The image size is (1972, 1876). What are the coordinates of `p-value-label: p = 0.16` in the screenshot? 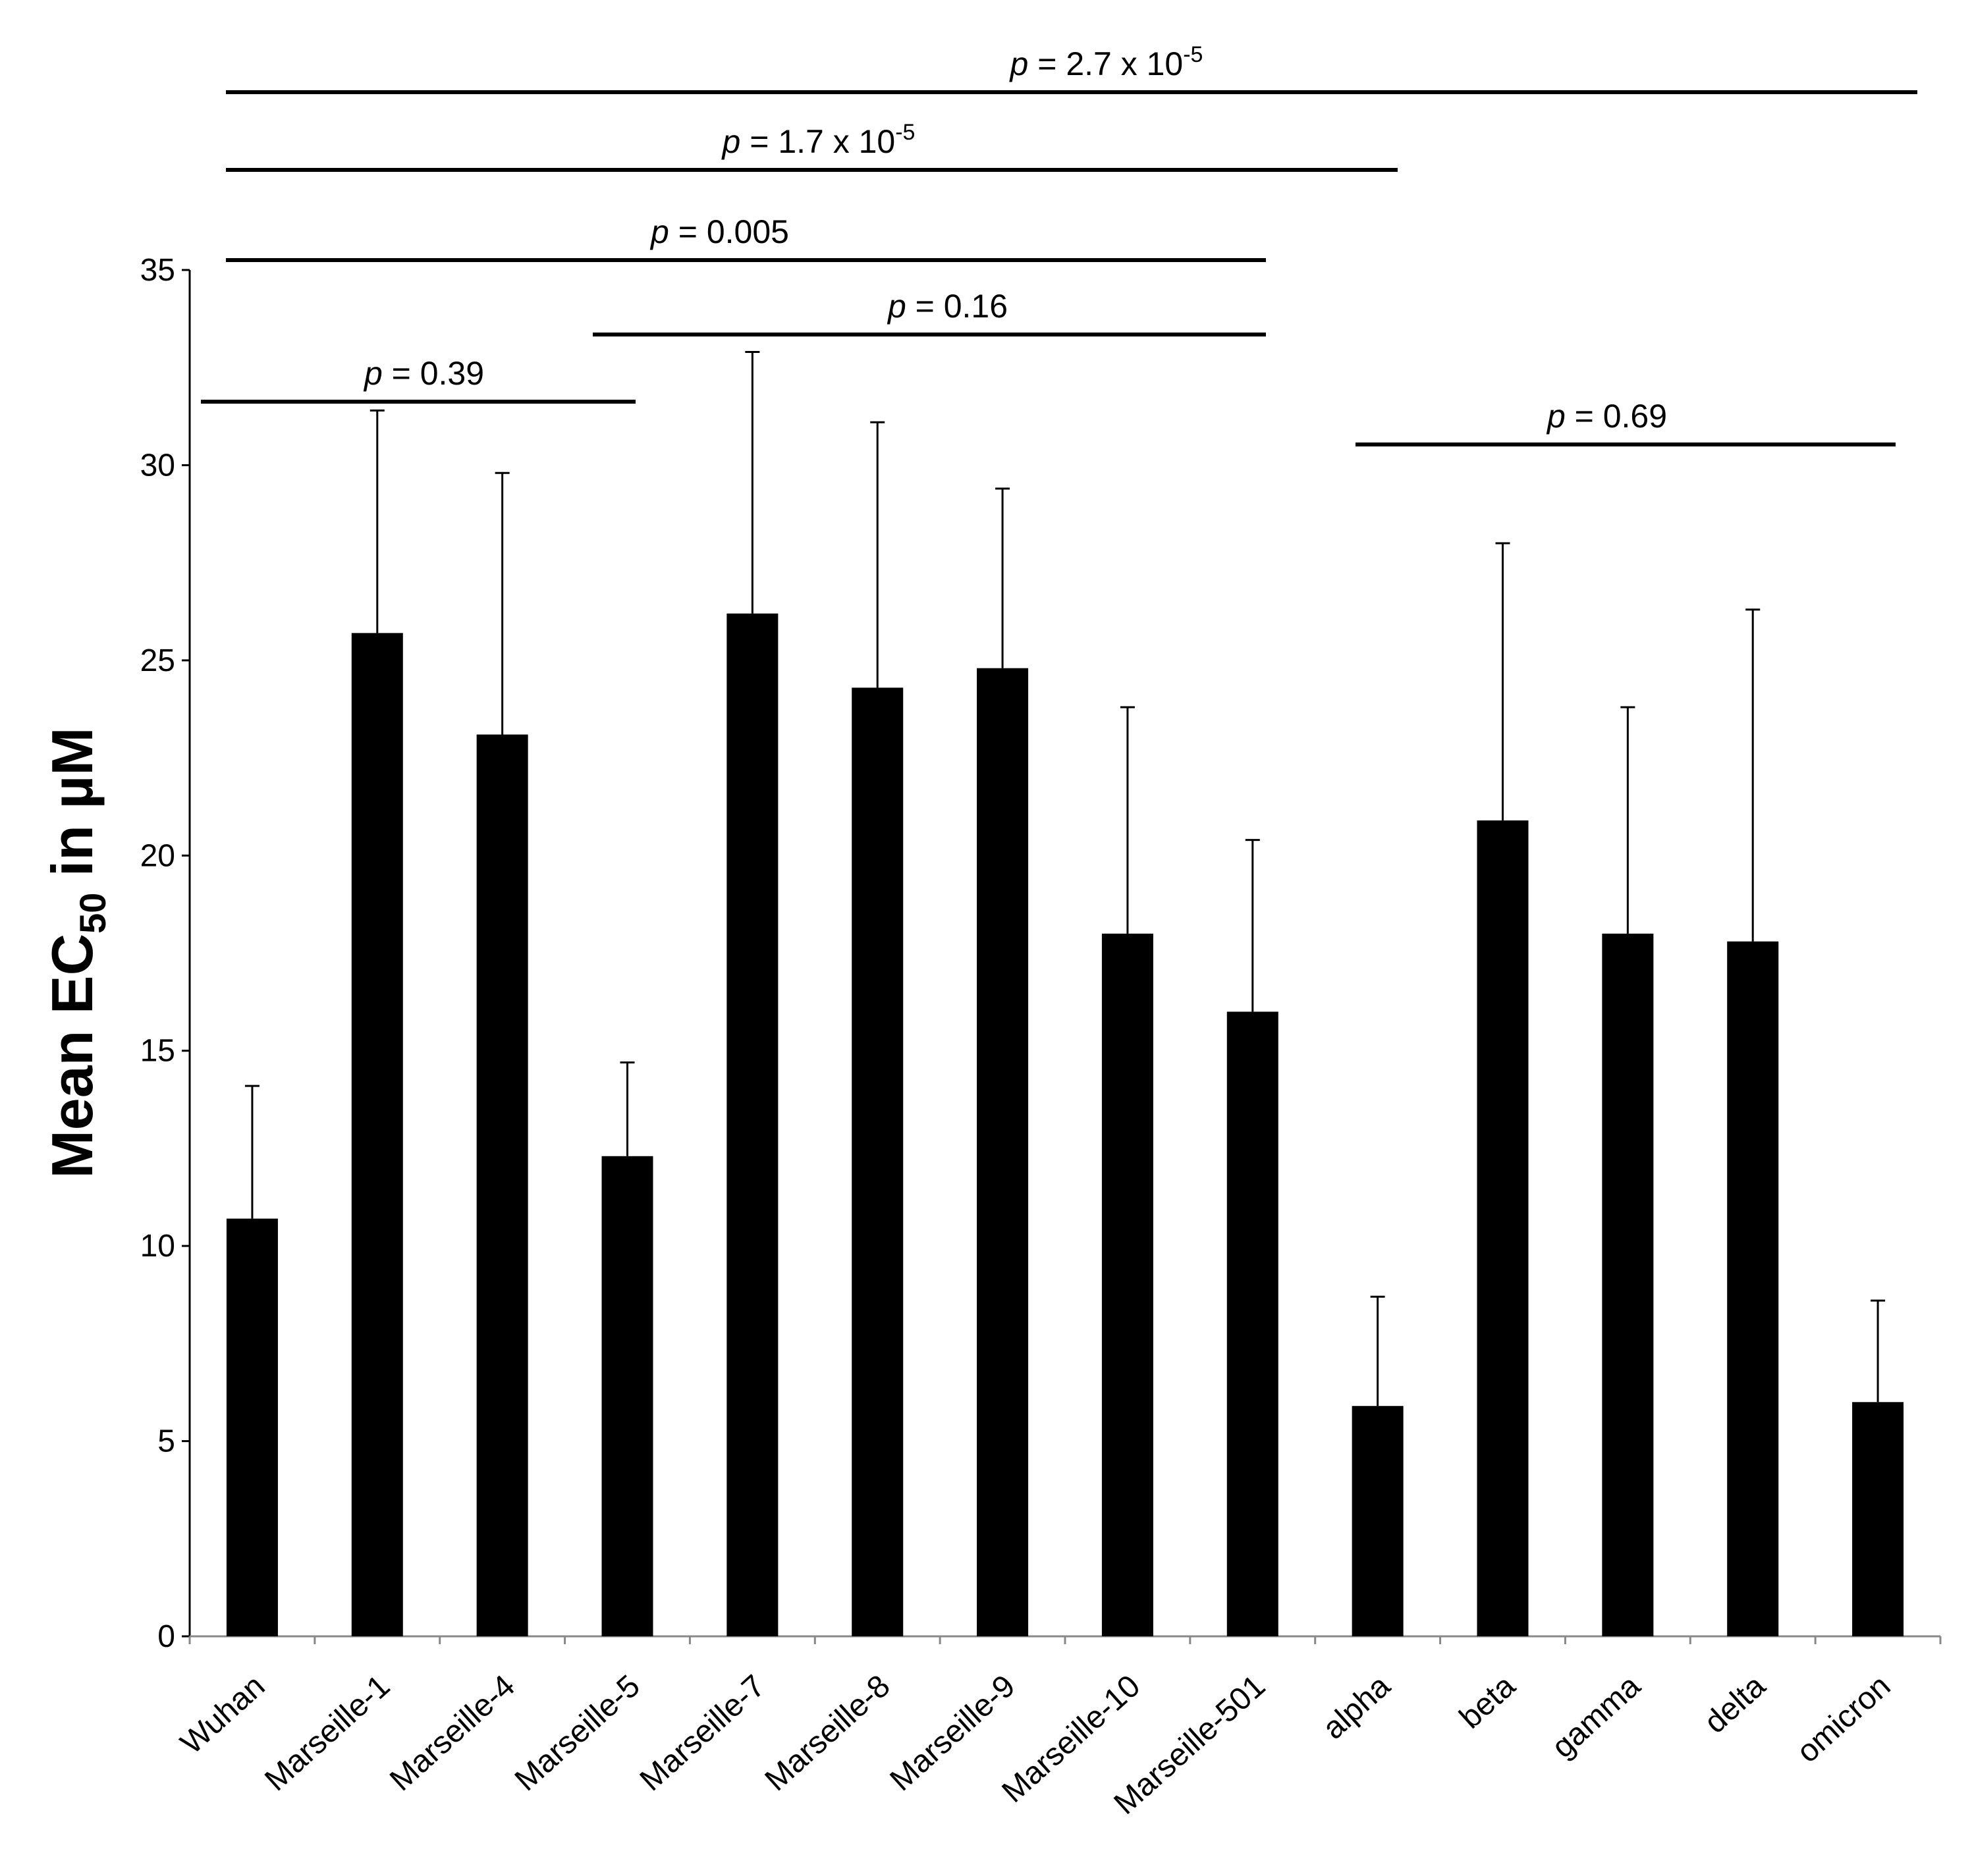 It's located at (947, 307).